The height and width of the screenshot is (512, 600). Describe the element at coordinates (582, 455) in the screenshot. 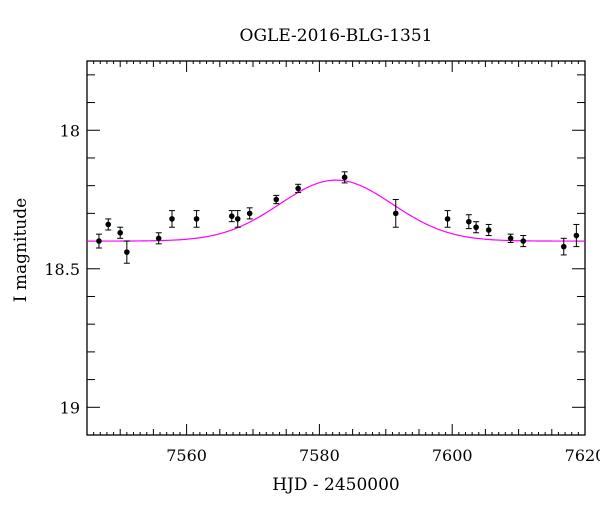

I see `x-tick-label: 7620` at that location.